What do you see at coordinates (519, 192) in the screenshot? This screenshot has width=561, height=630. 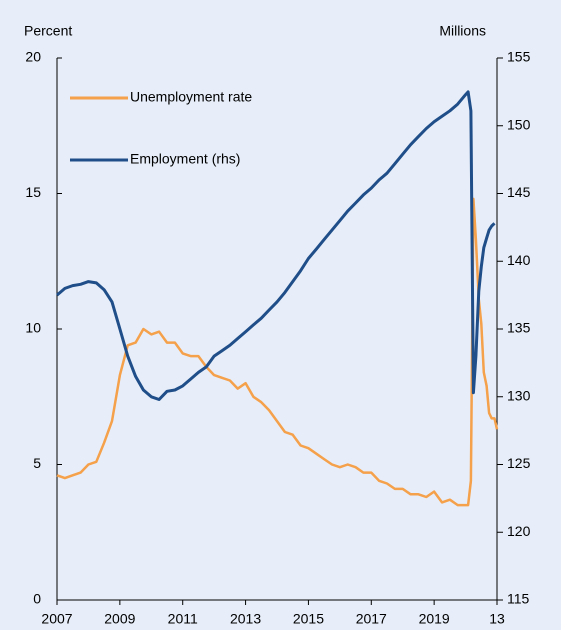 I see `y2-tick-label: 145` at bounding box center [519, 192].